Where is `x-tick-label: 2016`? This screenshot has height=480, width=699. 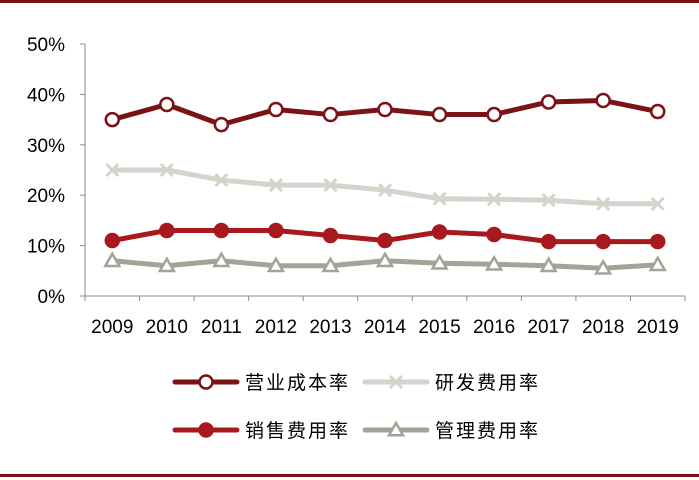
x-tick-label: 2016 is located at coordinates (494, 327).